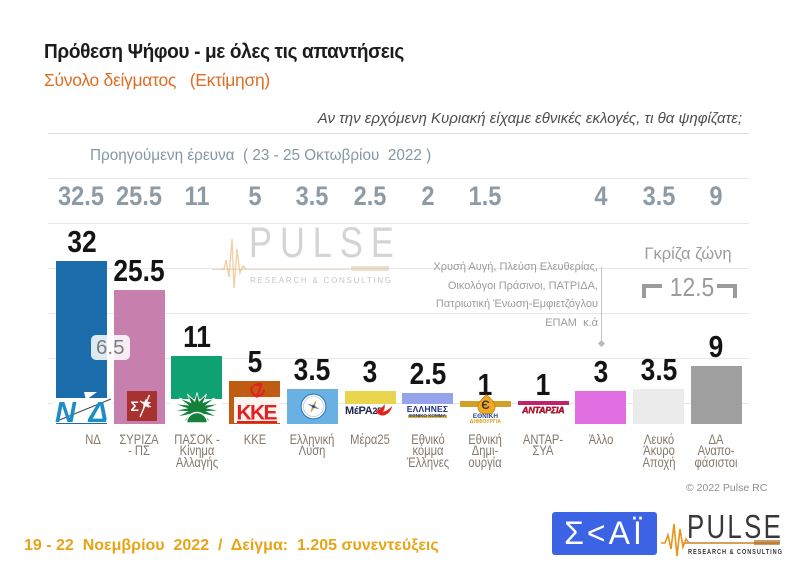 This screenshot has width=795, height=570. What do you see at coordinates (135, 406) in the screenshot?
I see `svg-text: Σ` at bounding box center [135, 406].